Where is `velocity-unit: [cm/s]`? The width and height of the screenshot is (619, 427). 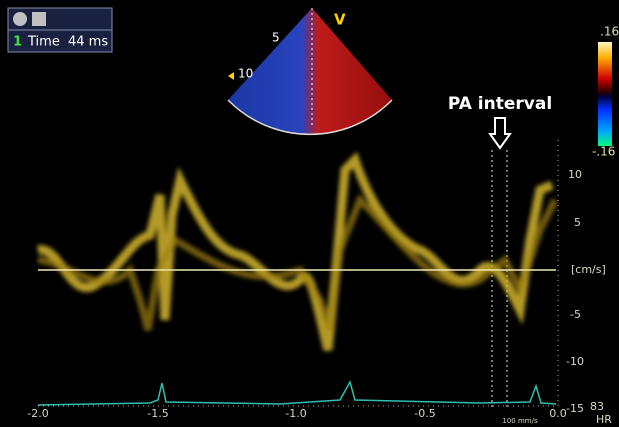
velocity-unit: [cm/s] is located at coordinates (588, 269).